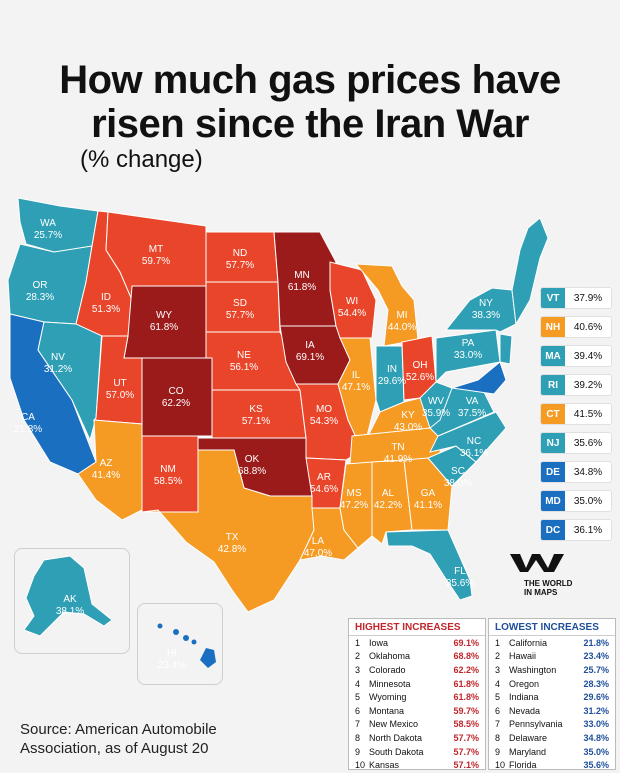 The width and height of the screenshot is (620, 773). I want to click on state-name: Florida, so click(523, 765).